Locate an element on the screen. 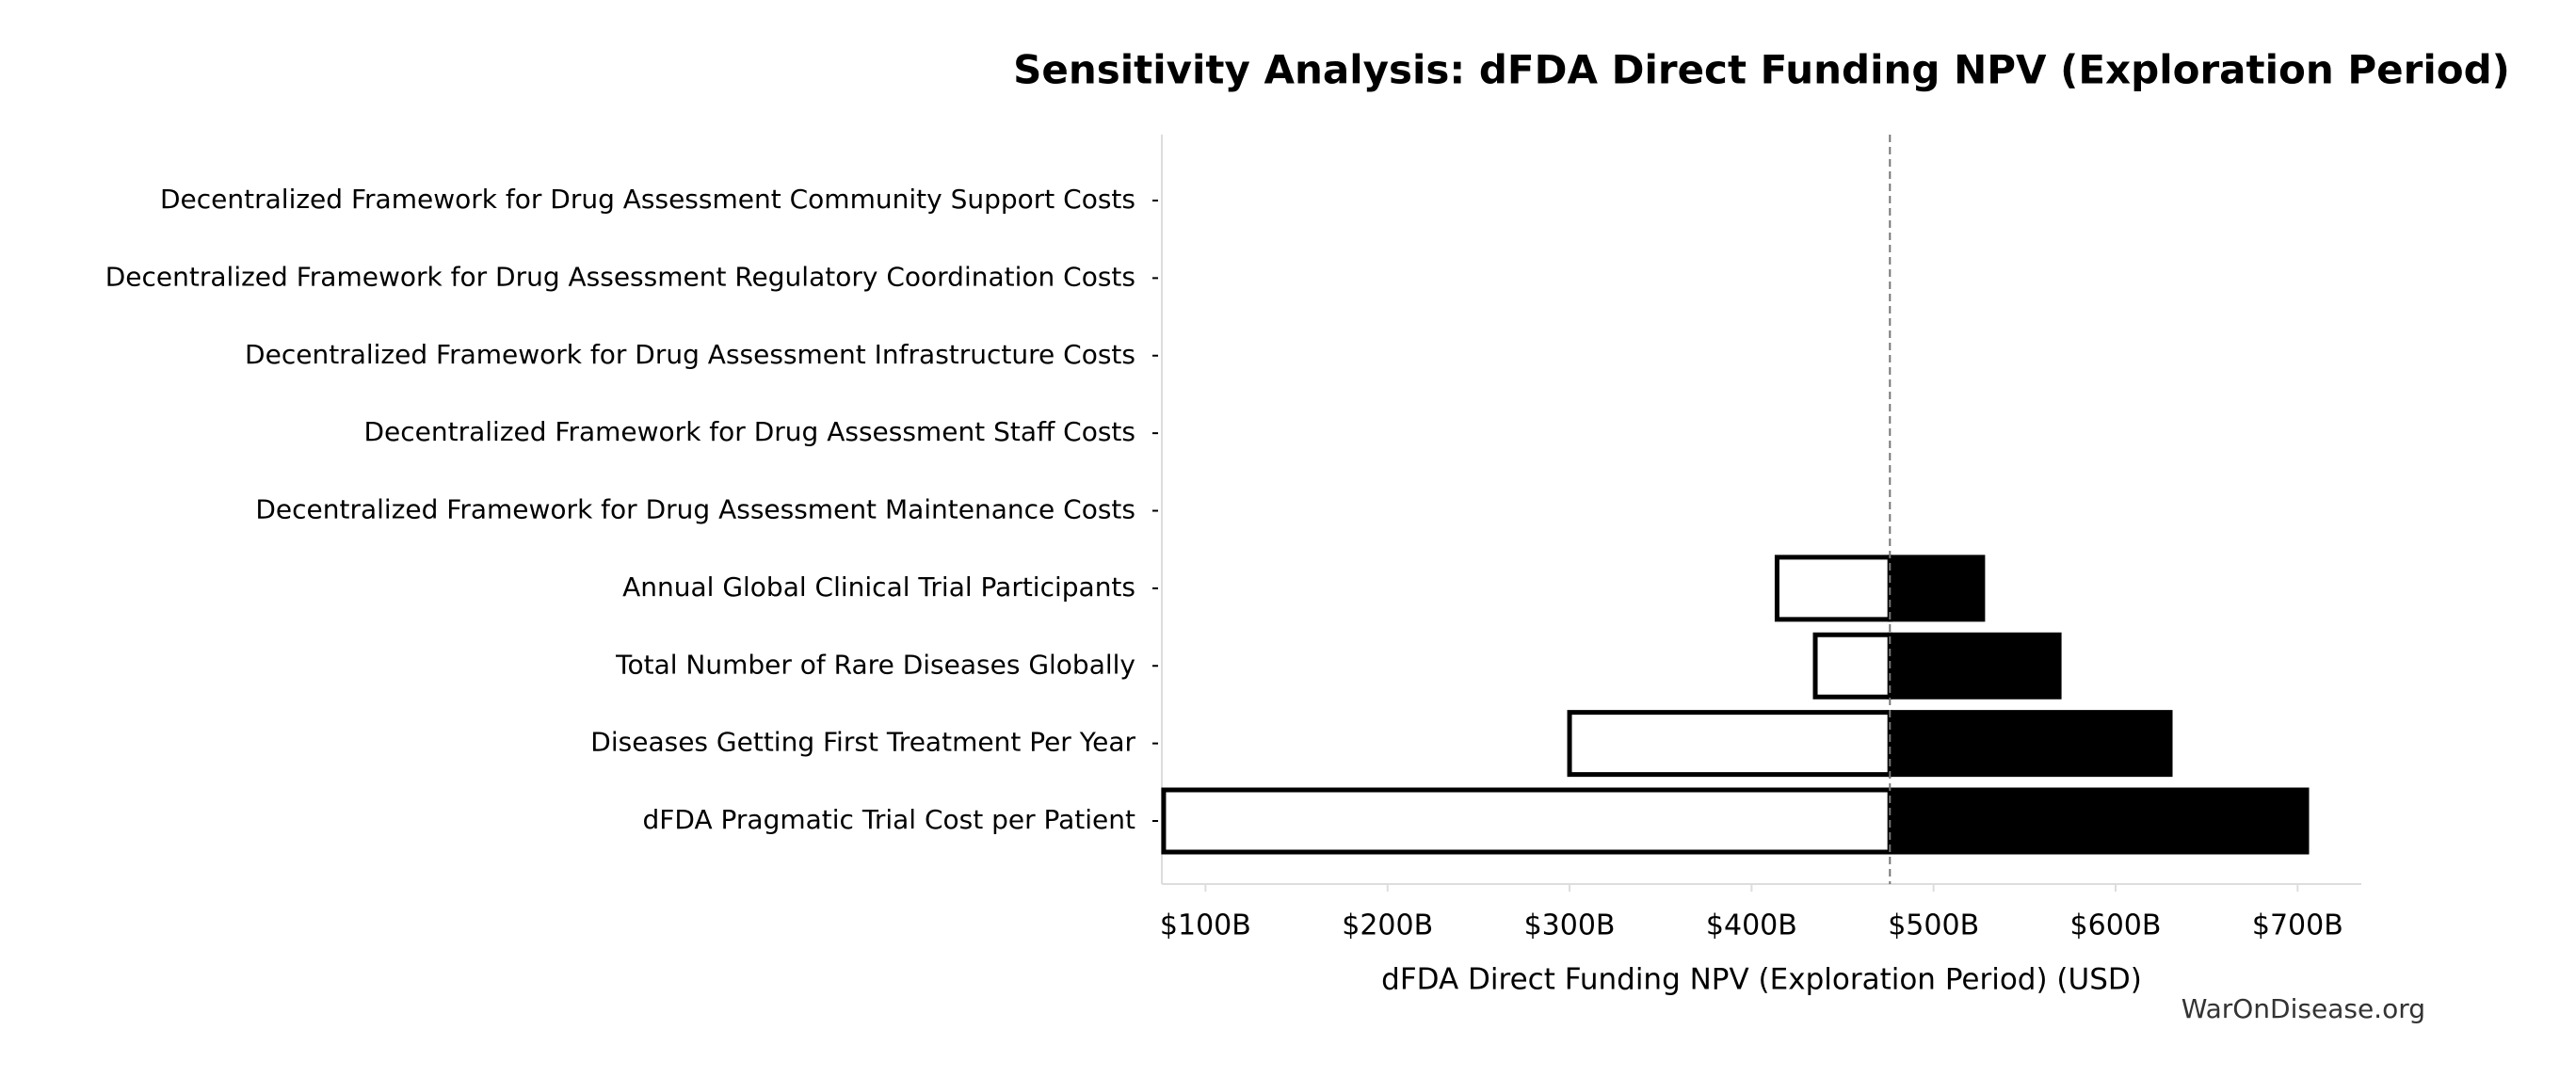 This screenshot has height=1078, width=2576. x-tick-label: $400B is located at coordinates (1751, 925).